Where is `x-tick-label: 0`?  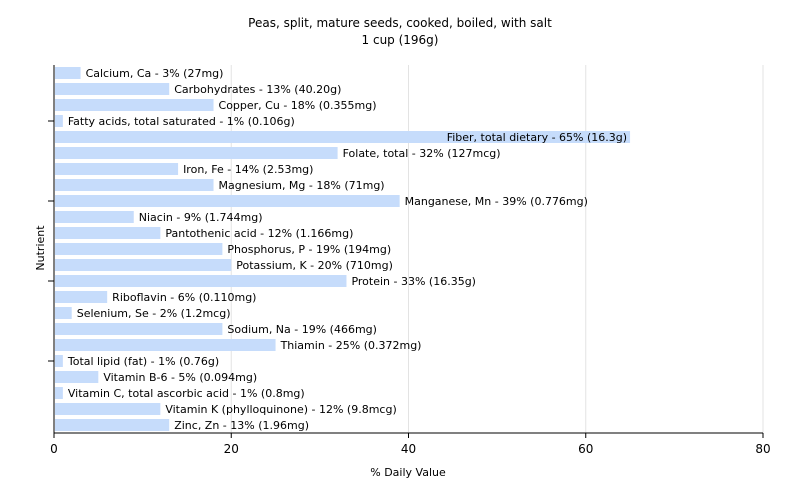
x-tick-label: 0 is located at coordinates (54, 449).